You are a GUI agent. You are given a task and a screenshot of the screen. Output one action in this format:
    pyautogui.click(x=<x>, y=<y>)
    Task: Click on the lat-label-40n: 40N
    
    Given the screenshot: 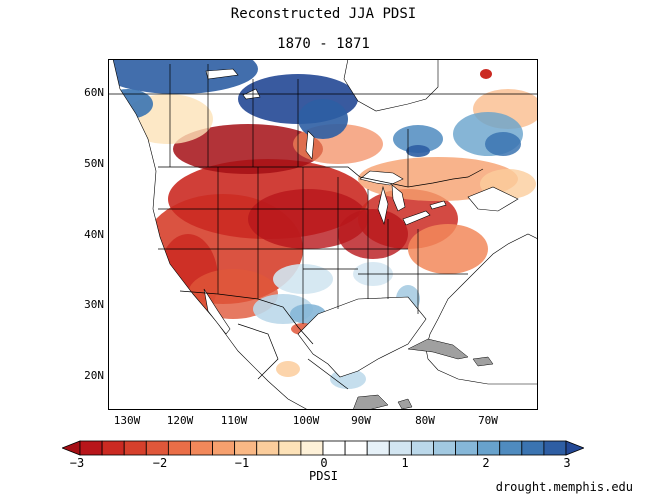 What is the action you would take?
    pyautogui.click(x=94, y=234)
    